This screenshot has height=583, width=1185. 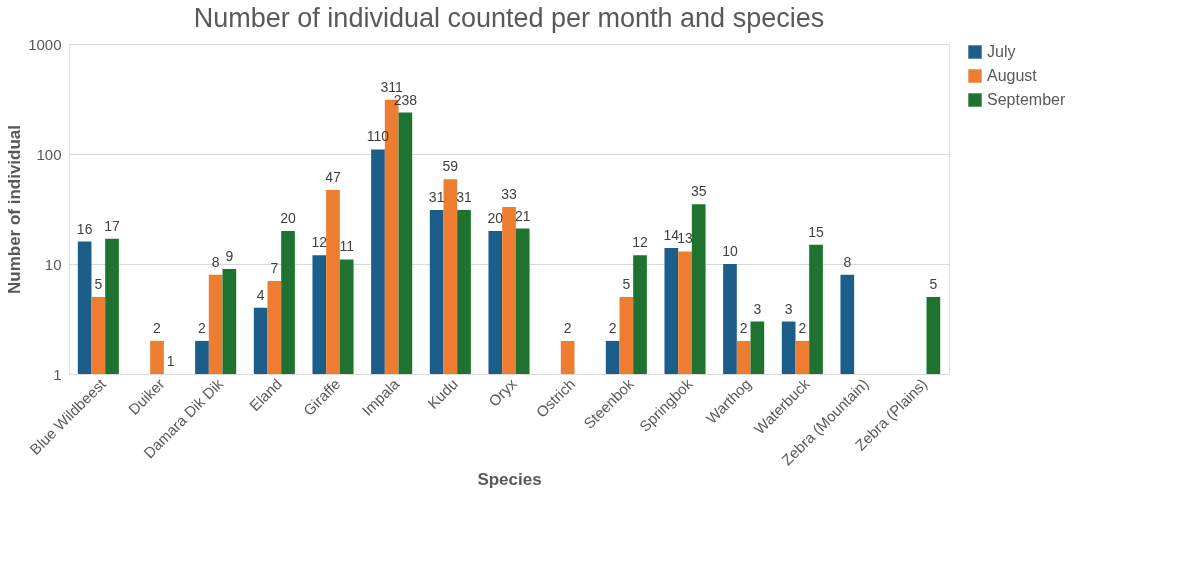 I want to click on data-label: 20, so click(x=288, y=217).